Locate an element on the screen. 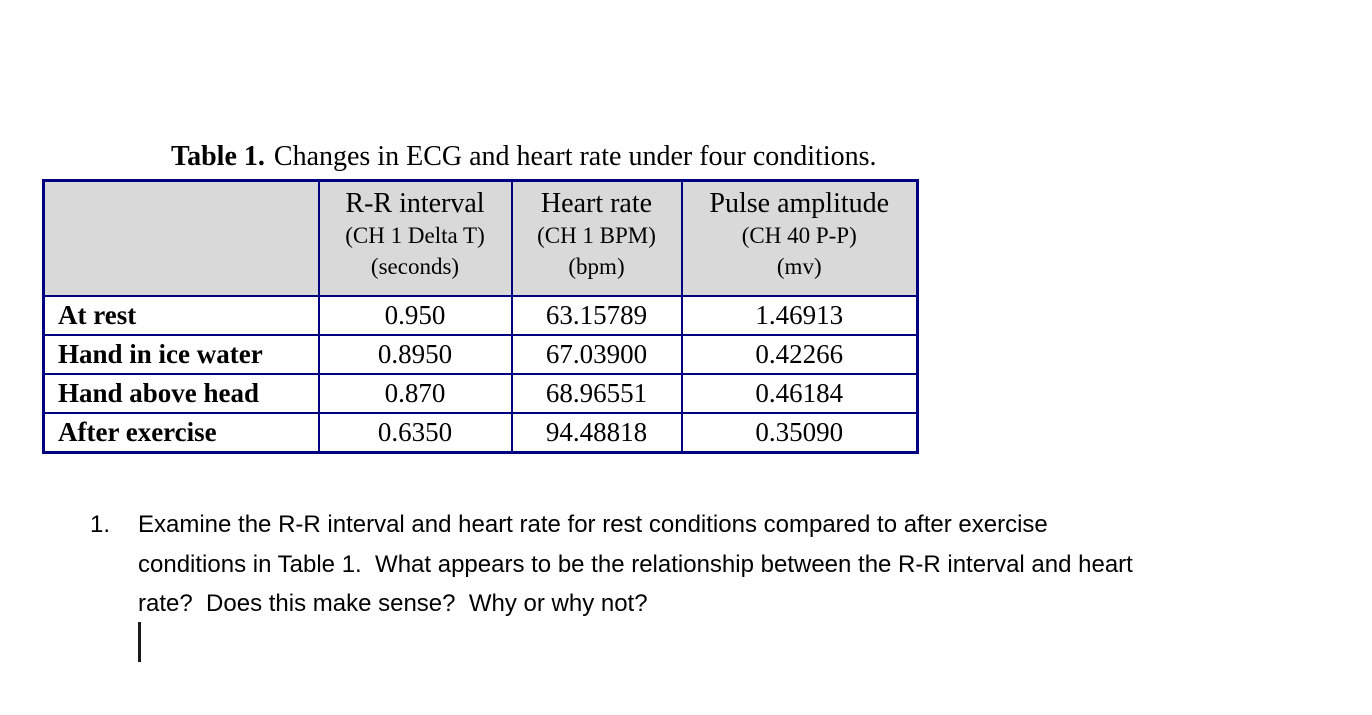  pulse-amplitude-value: 0.46184 is located at coordinates (799, 393).